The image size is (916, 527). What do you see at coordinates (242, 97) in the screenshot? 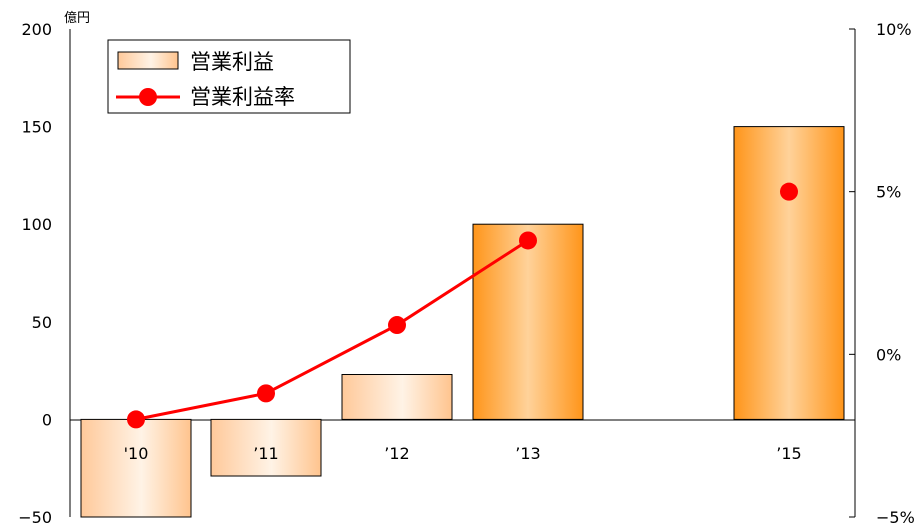
I see `legend-line-label: 営業利益率` at bounding box center [242, 97].